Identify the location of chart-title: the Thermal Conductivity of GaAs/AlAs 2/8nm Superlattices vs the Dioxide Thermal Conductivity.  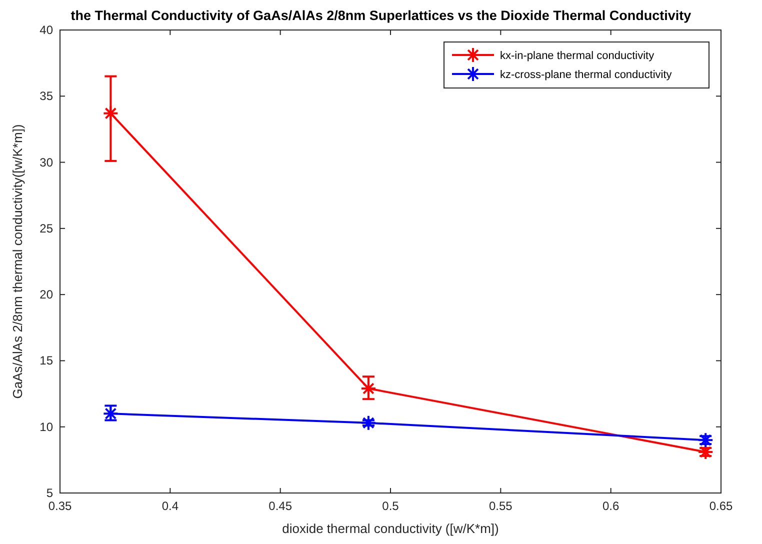
(381, 15).